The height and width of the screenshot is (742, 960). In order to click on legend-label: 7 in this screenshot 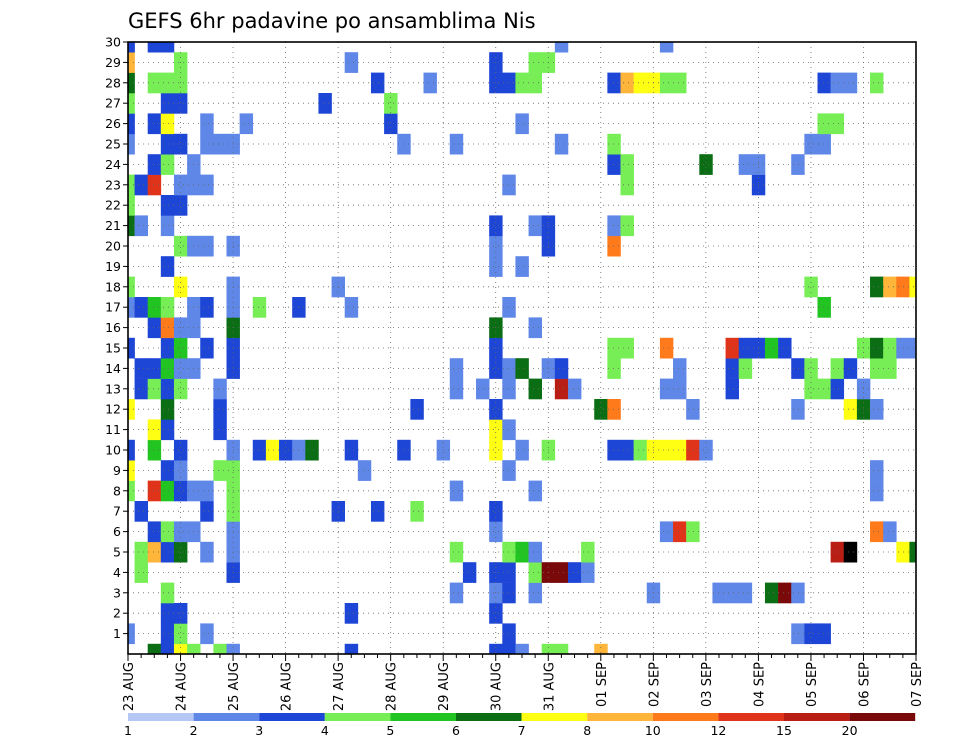, I will do `click(522, 730)`.